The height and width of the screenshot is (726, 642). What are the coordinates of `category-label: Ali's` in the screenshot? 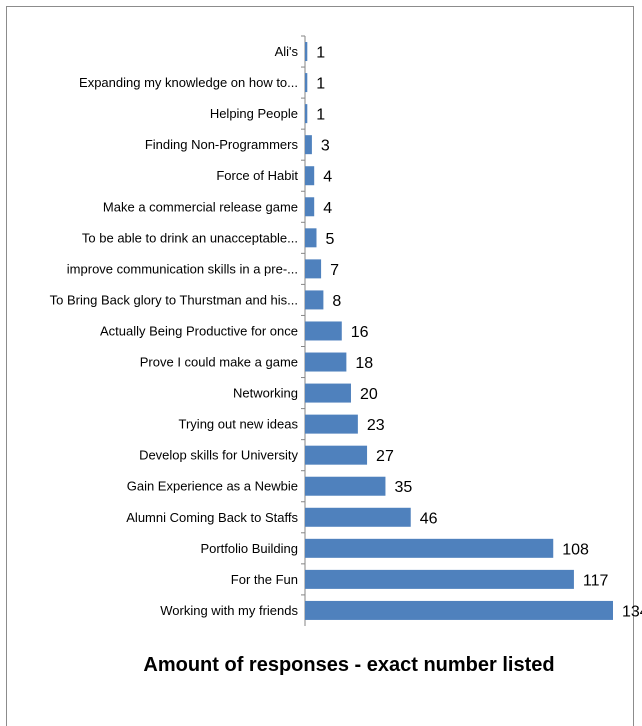 It's located at (287, 51).